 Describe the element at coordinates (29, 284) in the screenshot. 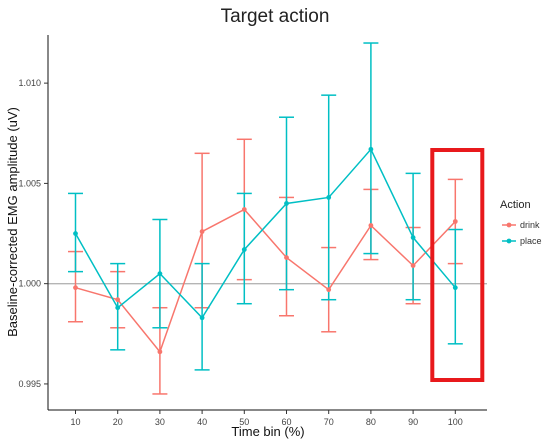

I see `y-tick-label: 1.000` at that location.